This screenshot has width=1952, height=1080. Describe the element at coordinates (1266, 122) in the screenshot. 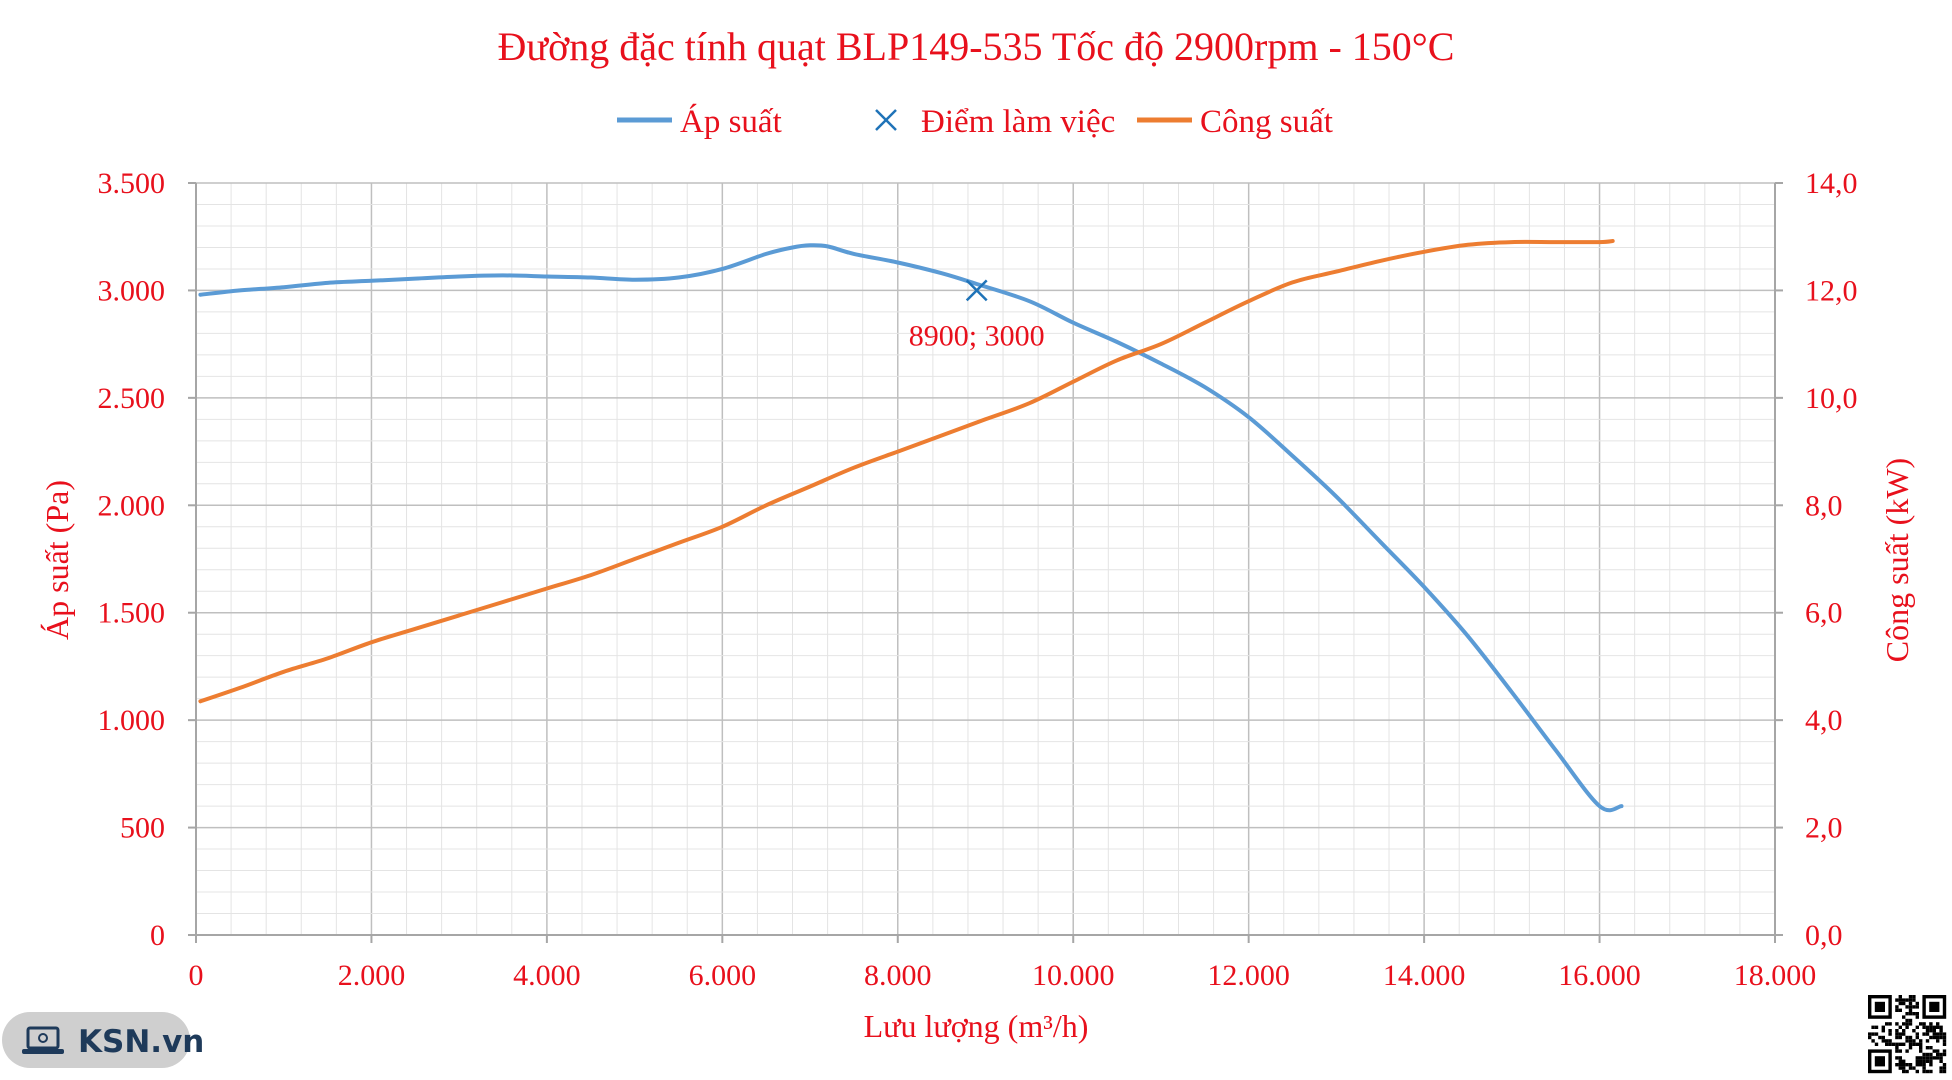

I see `legend-label: Công suất` at that location.